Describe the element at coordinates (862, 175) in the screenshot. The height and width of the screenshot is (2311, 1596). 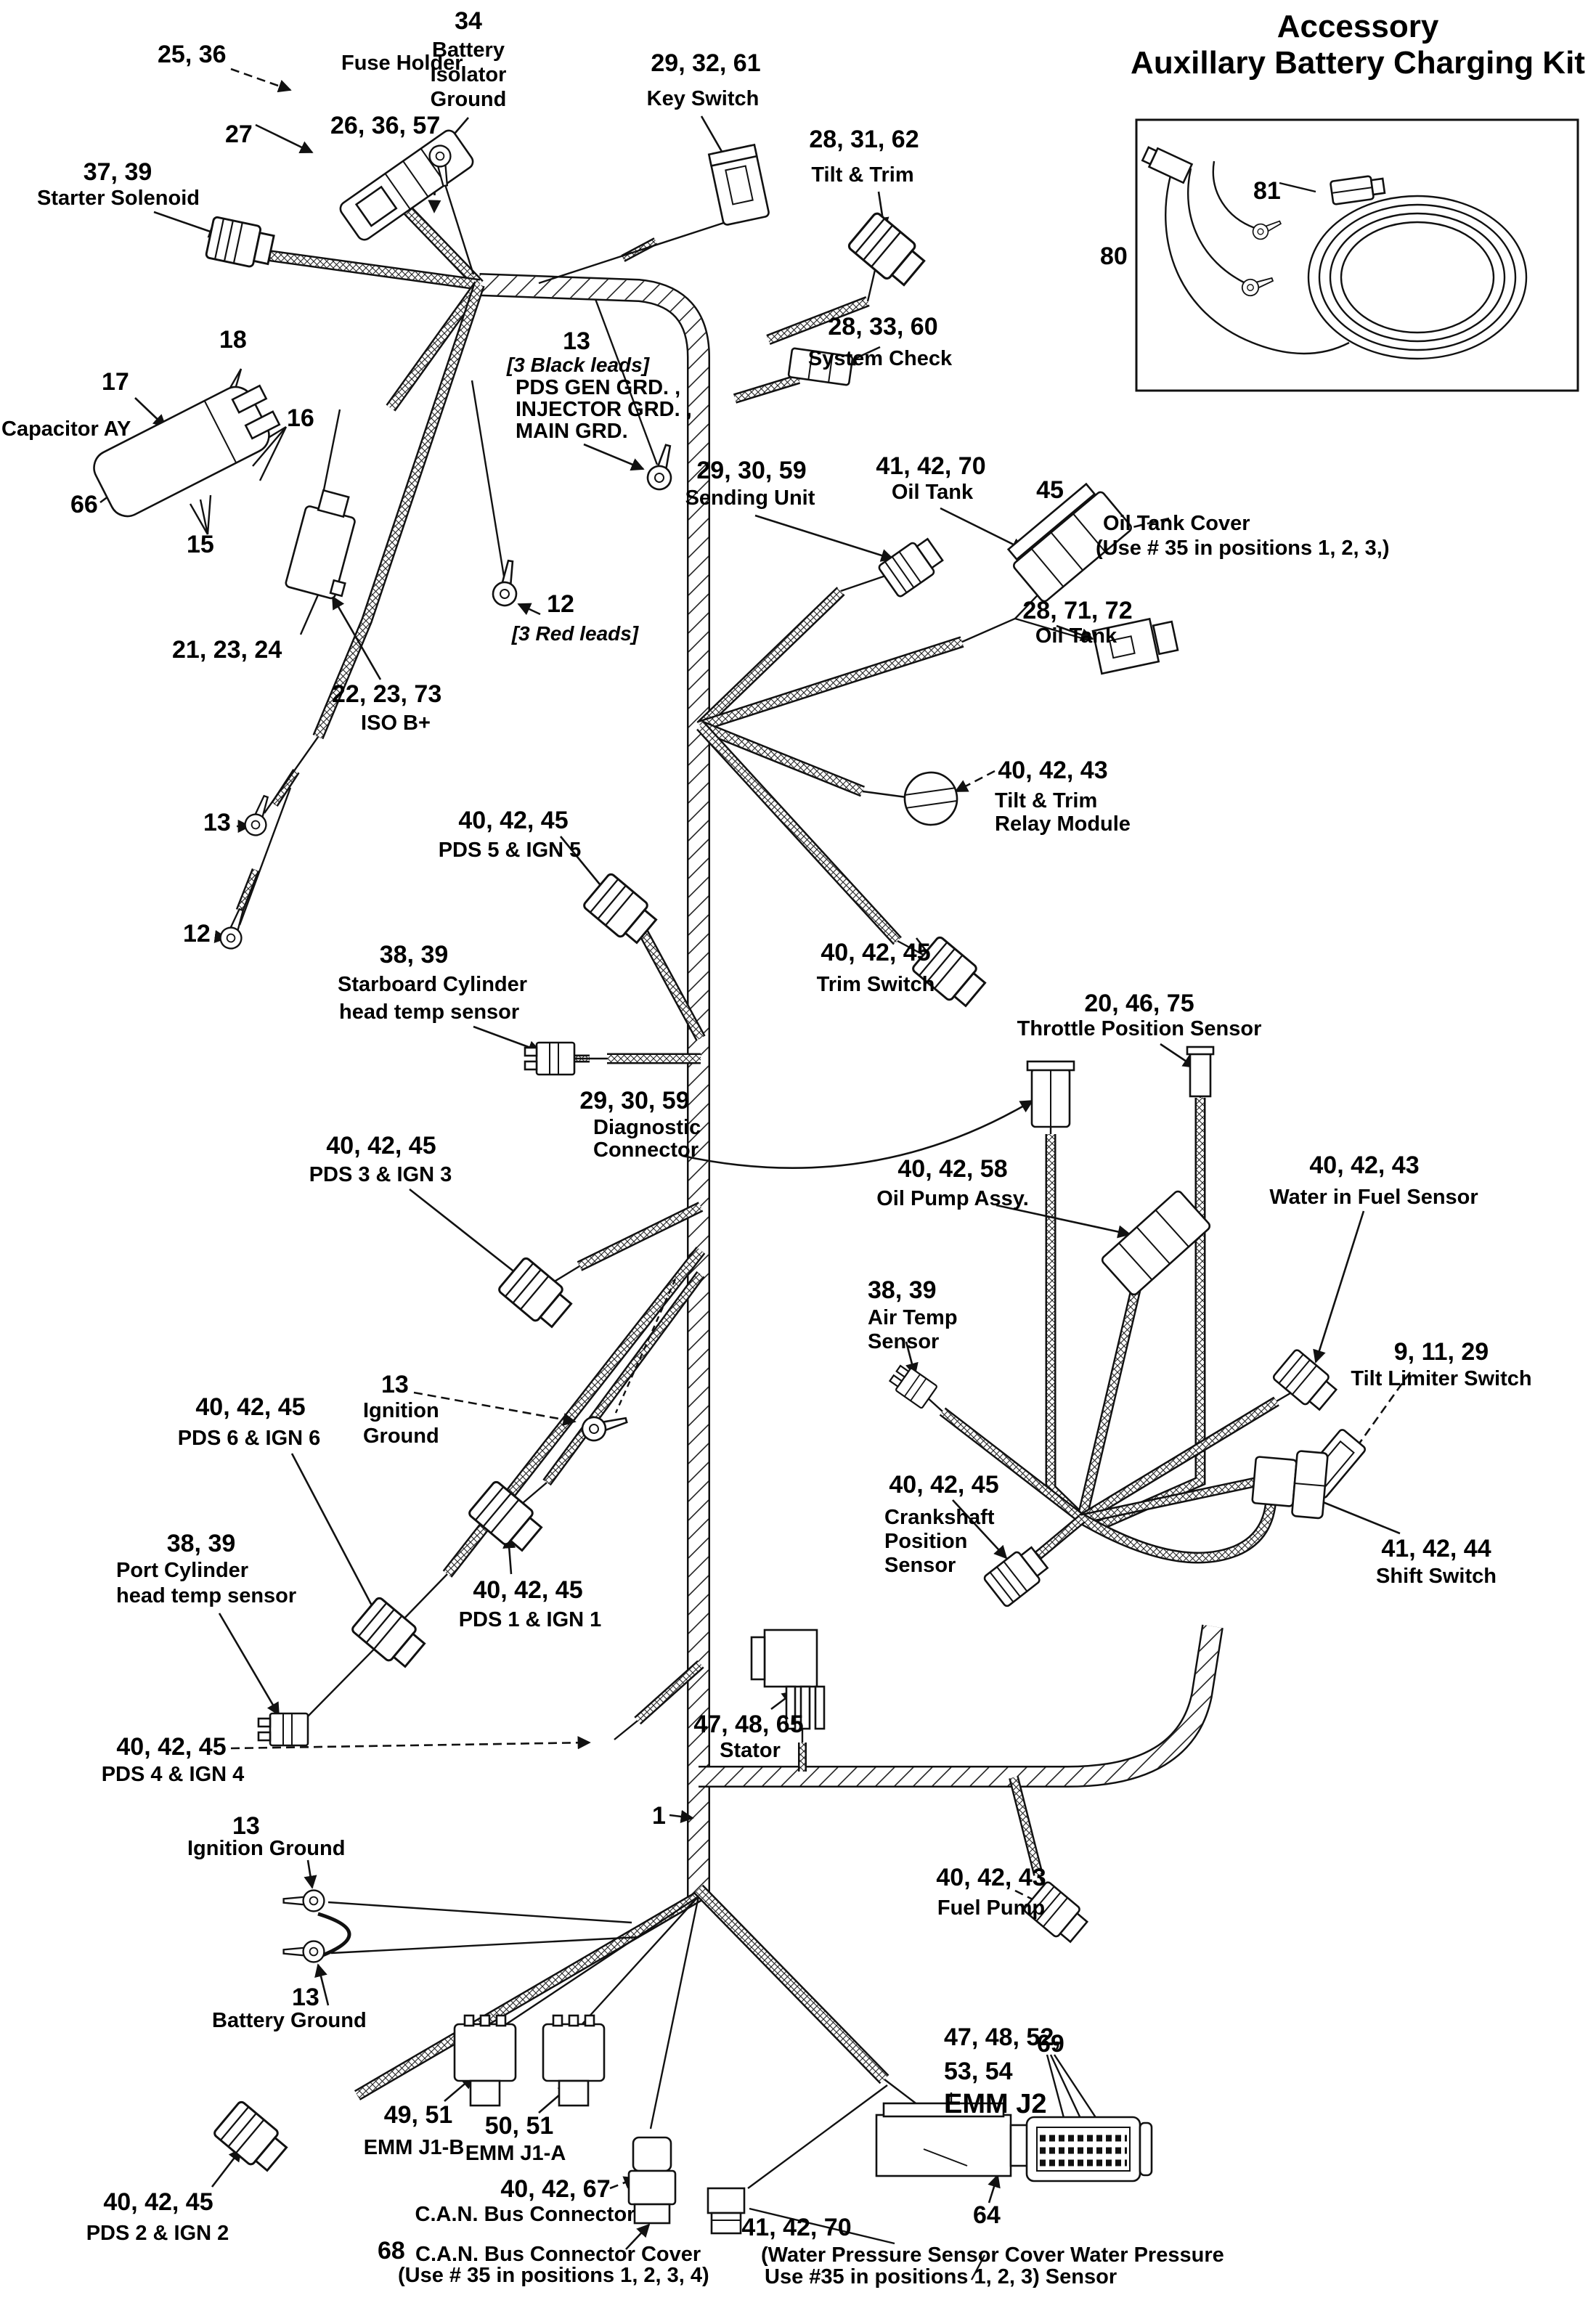
I see `label-tilt-trim-name: Tilt & Trim` at that location.